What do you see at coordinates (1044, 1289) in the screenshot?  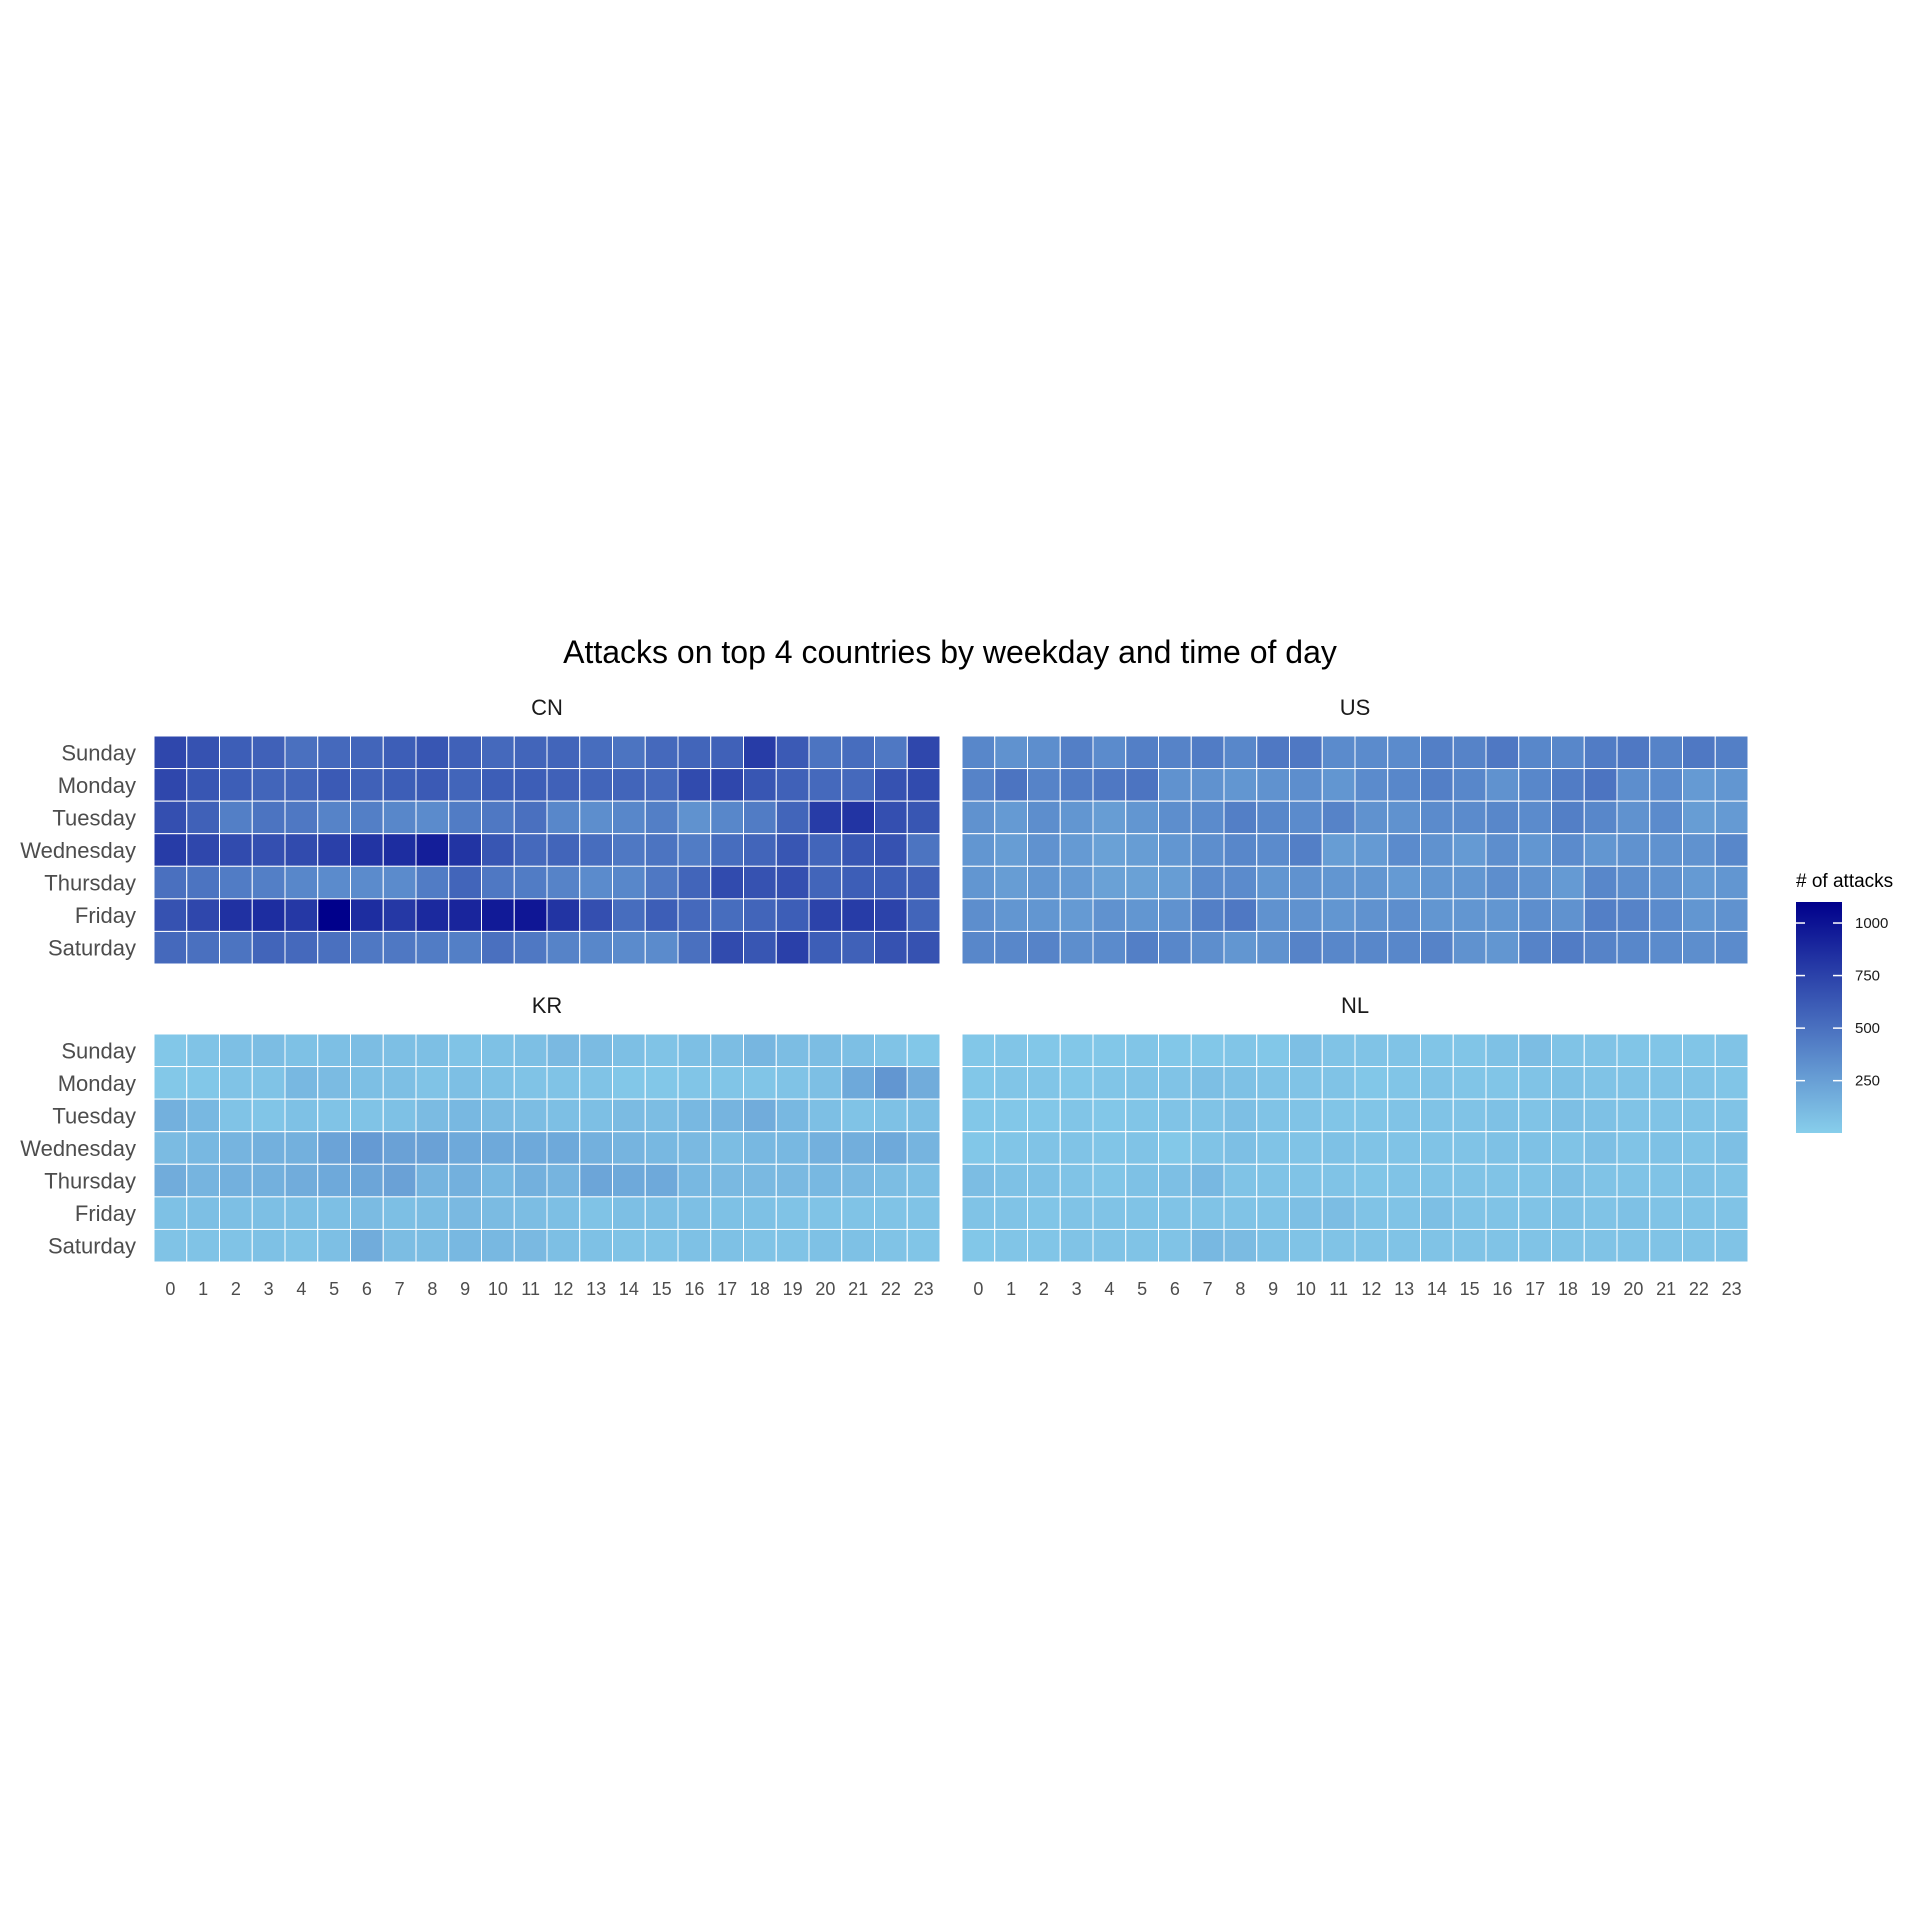 I see `x-tick-label: 2` at bounding box center [1044, 1289].